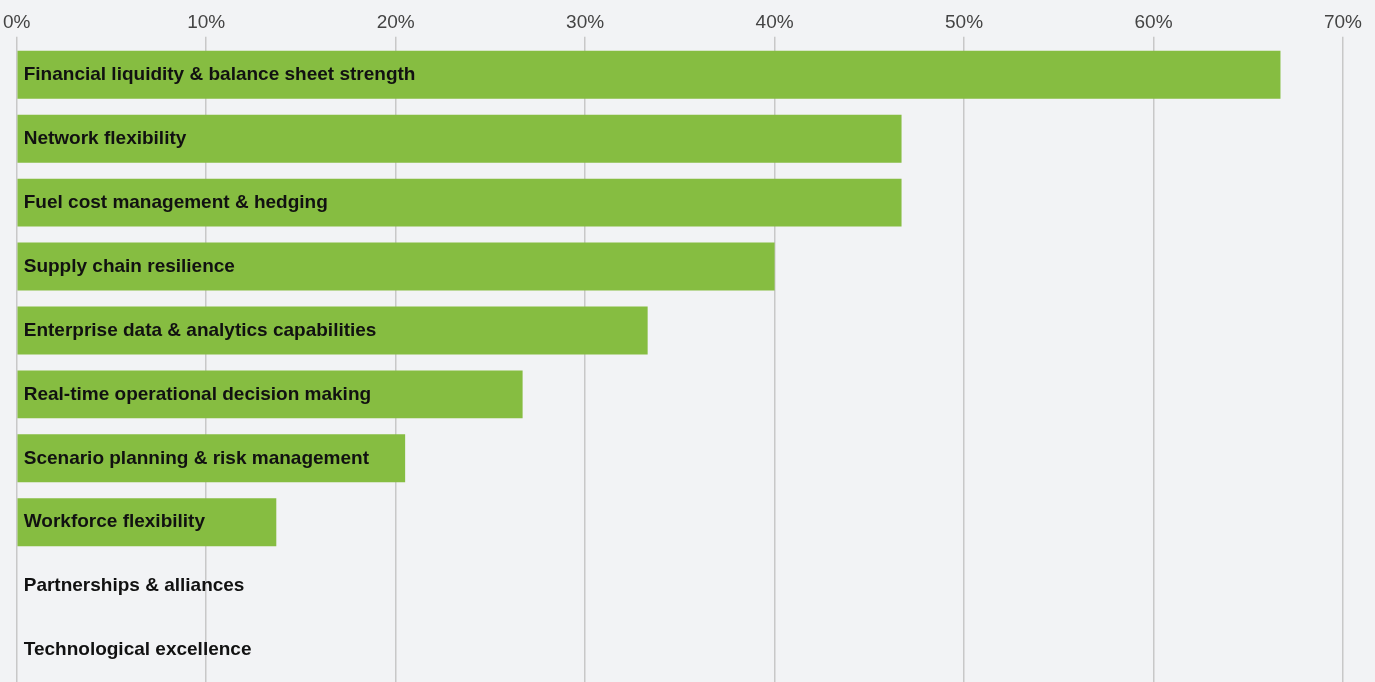 Image resolution: width=1375 pixels, height=682 pixels. Describe the element at coordinates (175, 201) in the screenshot. I see `y-tick-label: Fuel cost management & hedging` at that location.